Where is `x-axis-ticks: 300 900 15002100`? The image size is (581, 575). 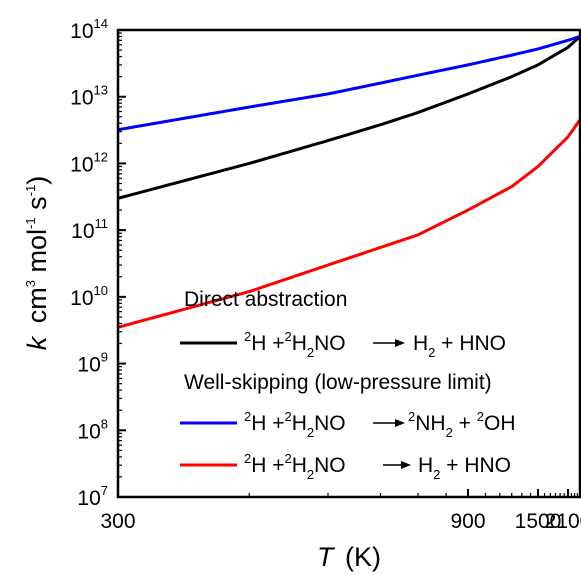
x-axis-ticks: 300 900 15002100 is located at coordinates (340, 511).